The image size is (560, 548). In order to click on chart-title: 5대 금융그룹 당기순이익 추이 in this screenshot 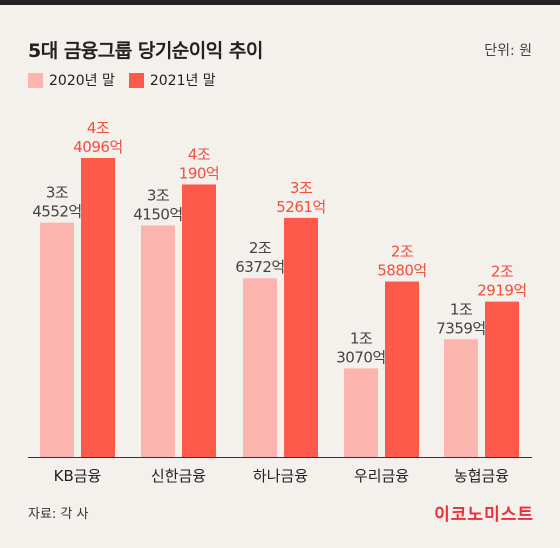, I will do `click(145, 51)`.